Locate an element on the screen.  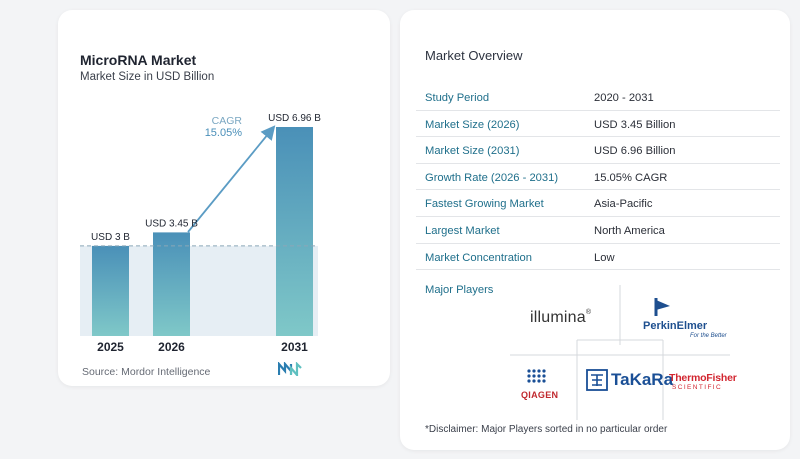
overview-row-label: Market Concentration is located at coordinates (478, 257).